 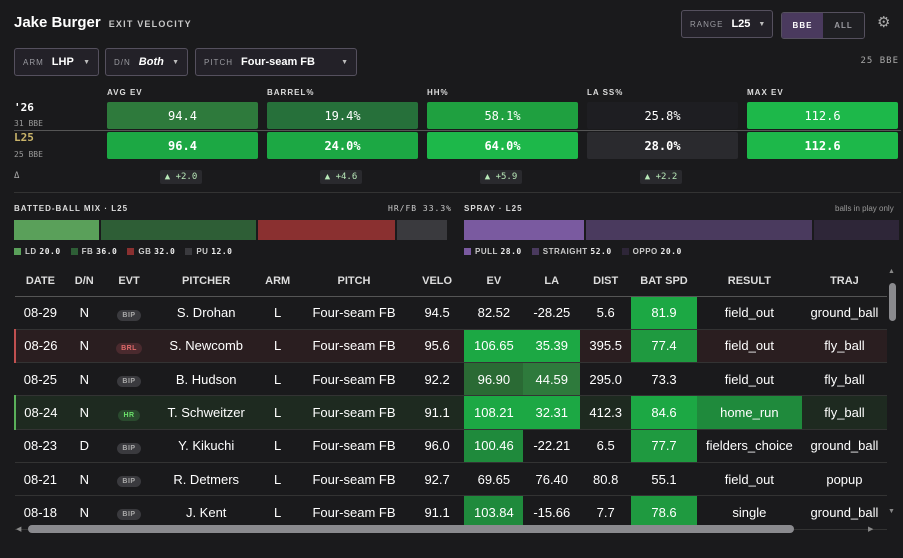 I want to click on column-header: D/N, so click(x=84, y=281).